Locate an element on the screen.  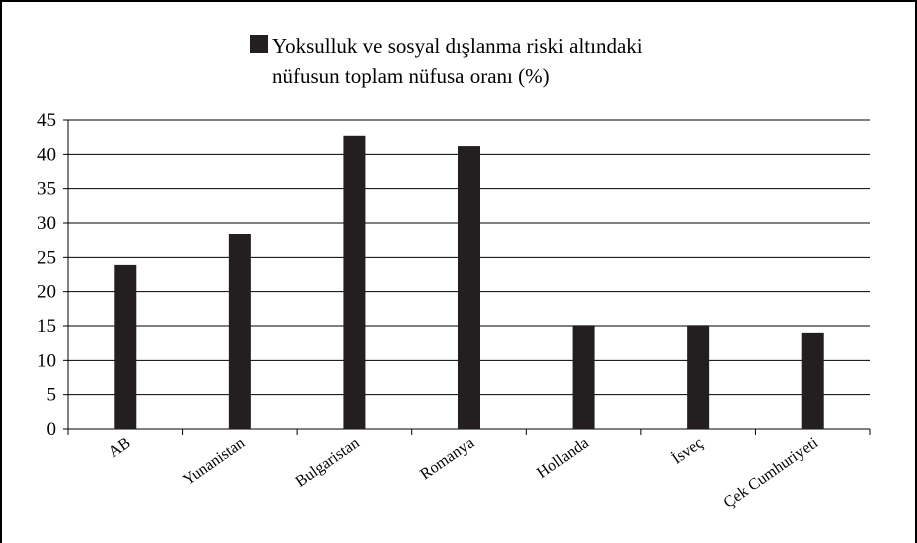
legend-swatch is located at coordinates (259, 44).